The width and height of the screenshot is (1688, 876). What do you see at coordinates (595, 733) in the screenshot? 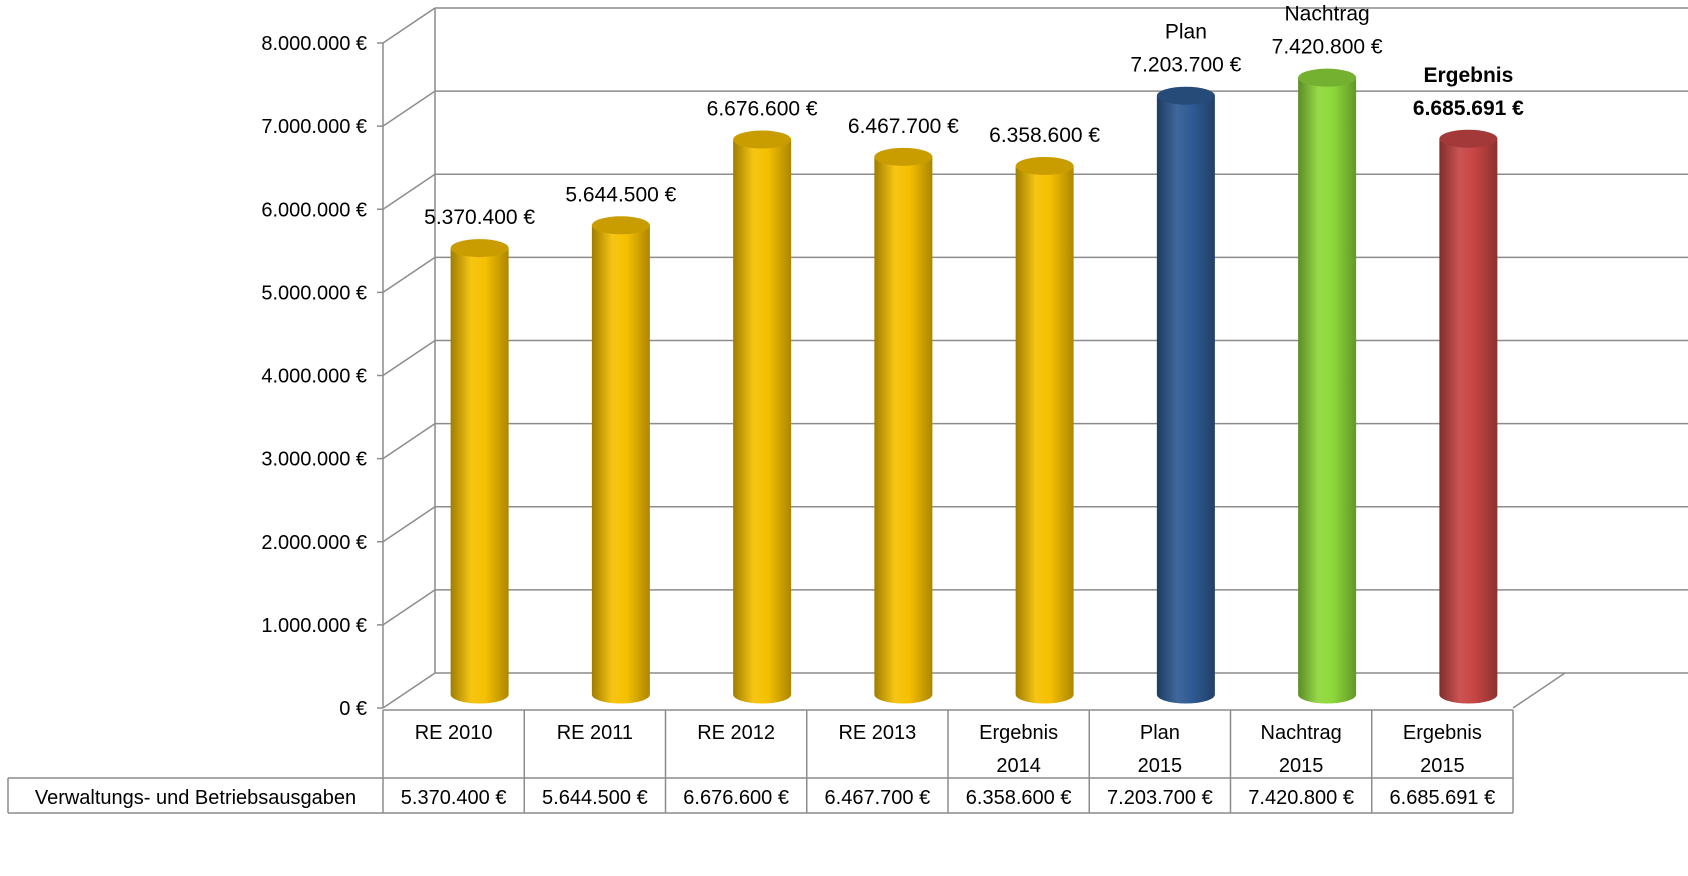
I see `x-category-label: RE 2011` at bounding box center [595, 733].